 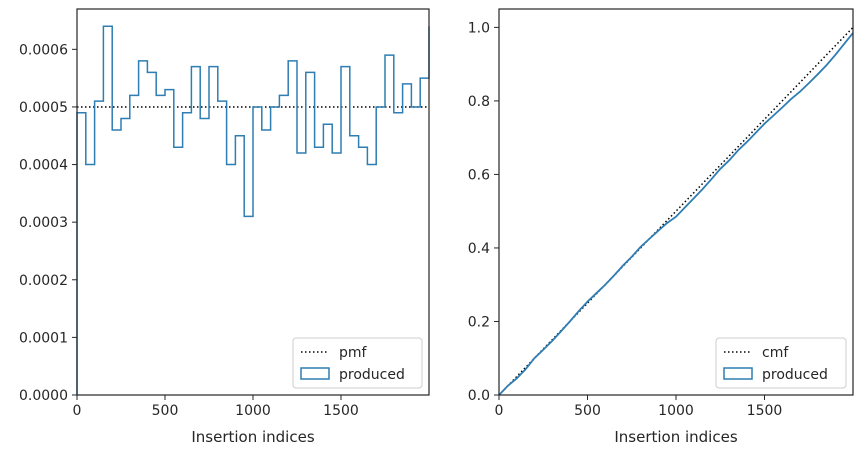 What do you see at coordinates (479, 249) in the screenshot?
I see `y-tick-label: 0.4` at bounding box center [479, 249].